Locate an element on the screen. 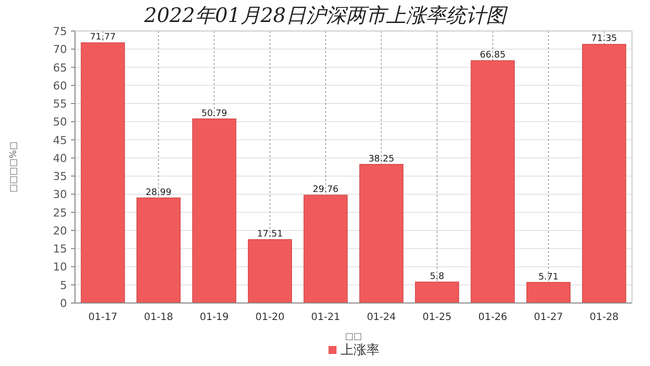 This screenshot has width=650, height=366. y-tick-label: 5 is located at coordinates (63, 285).